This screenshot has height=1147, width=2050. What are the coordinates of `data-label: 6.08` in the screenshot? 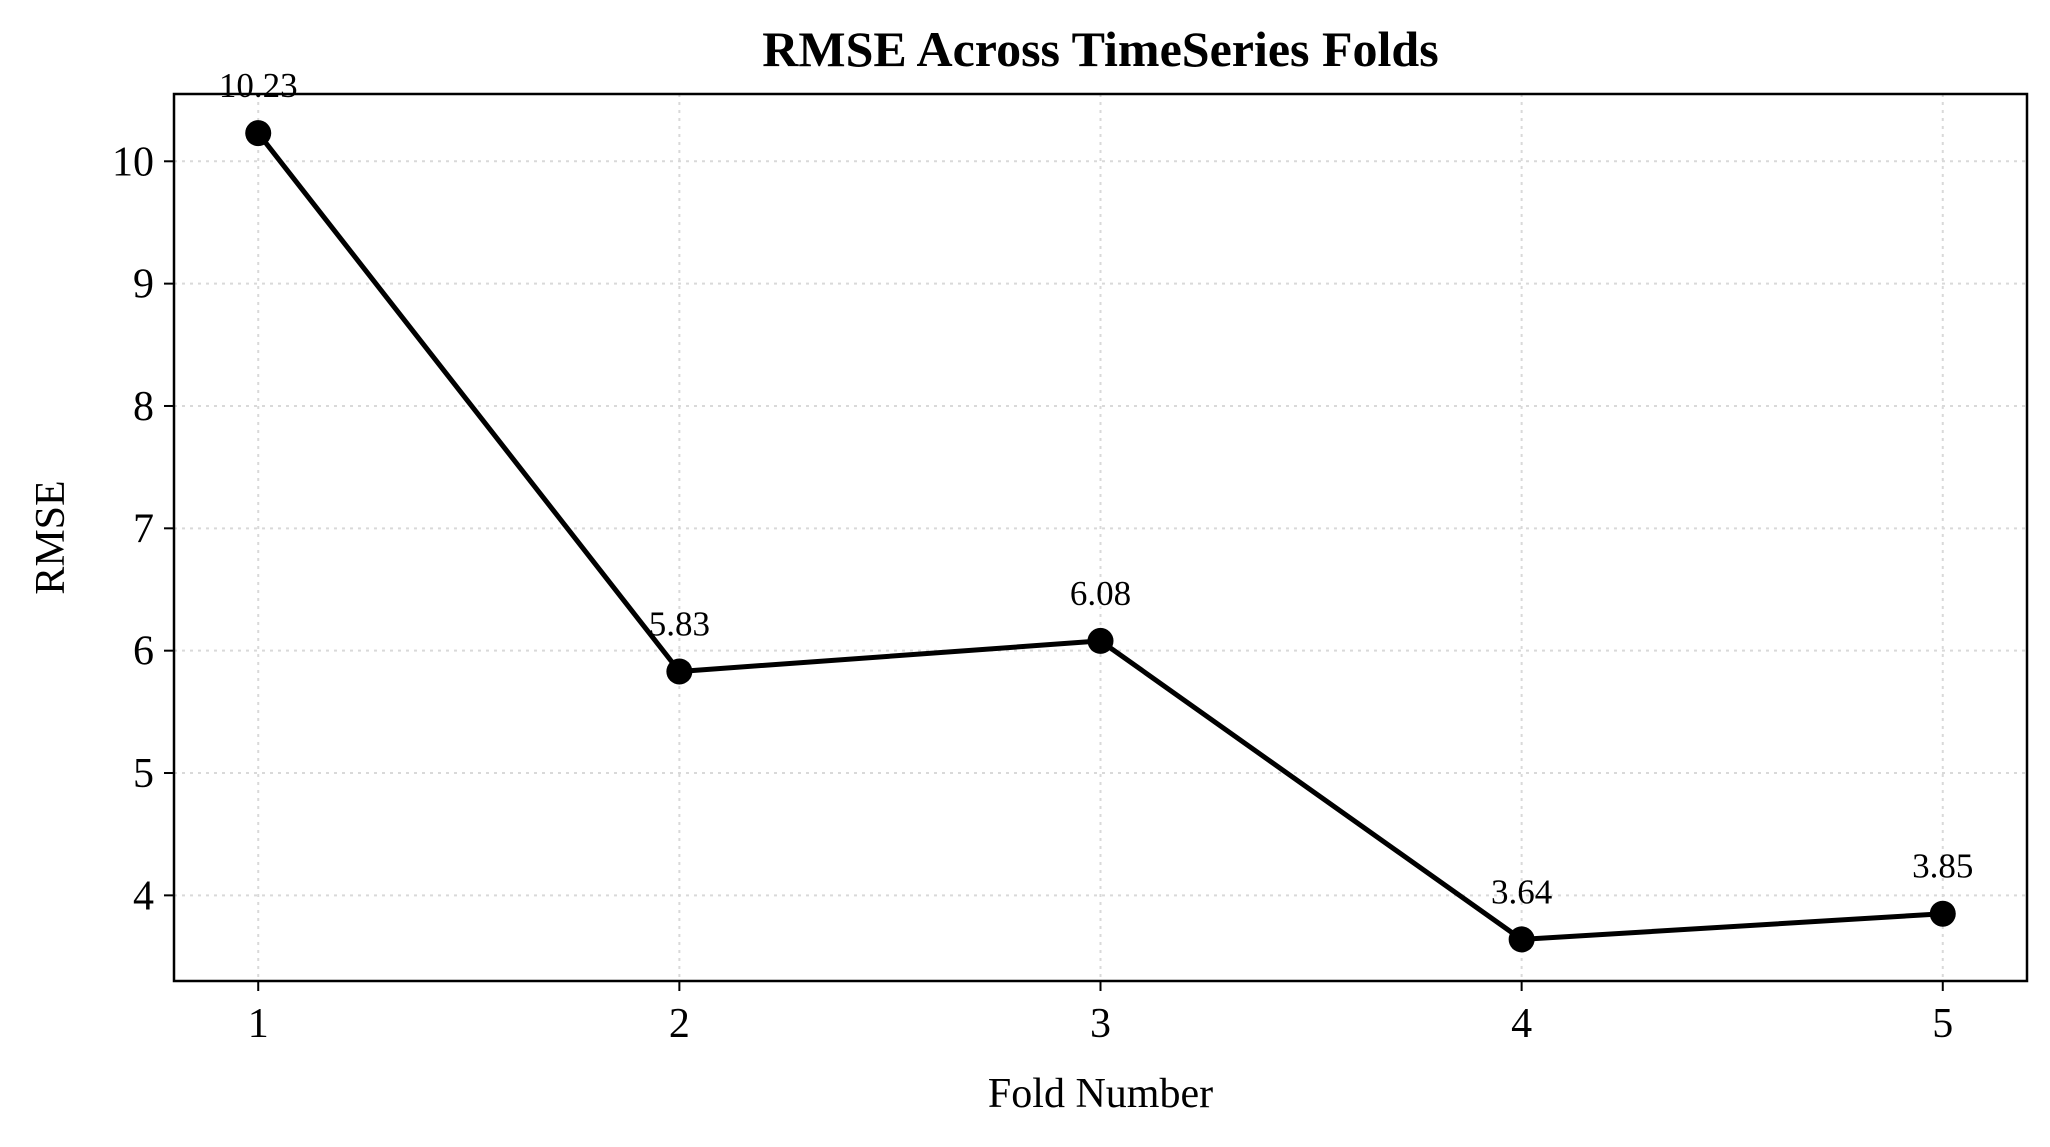 It's located at (1100, 593).